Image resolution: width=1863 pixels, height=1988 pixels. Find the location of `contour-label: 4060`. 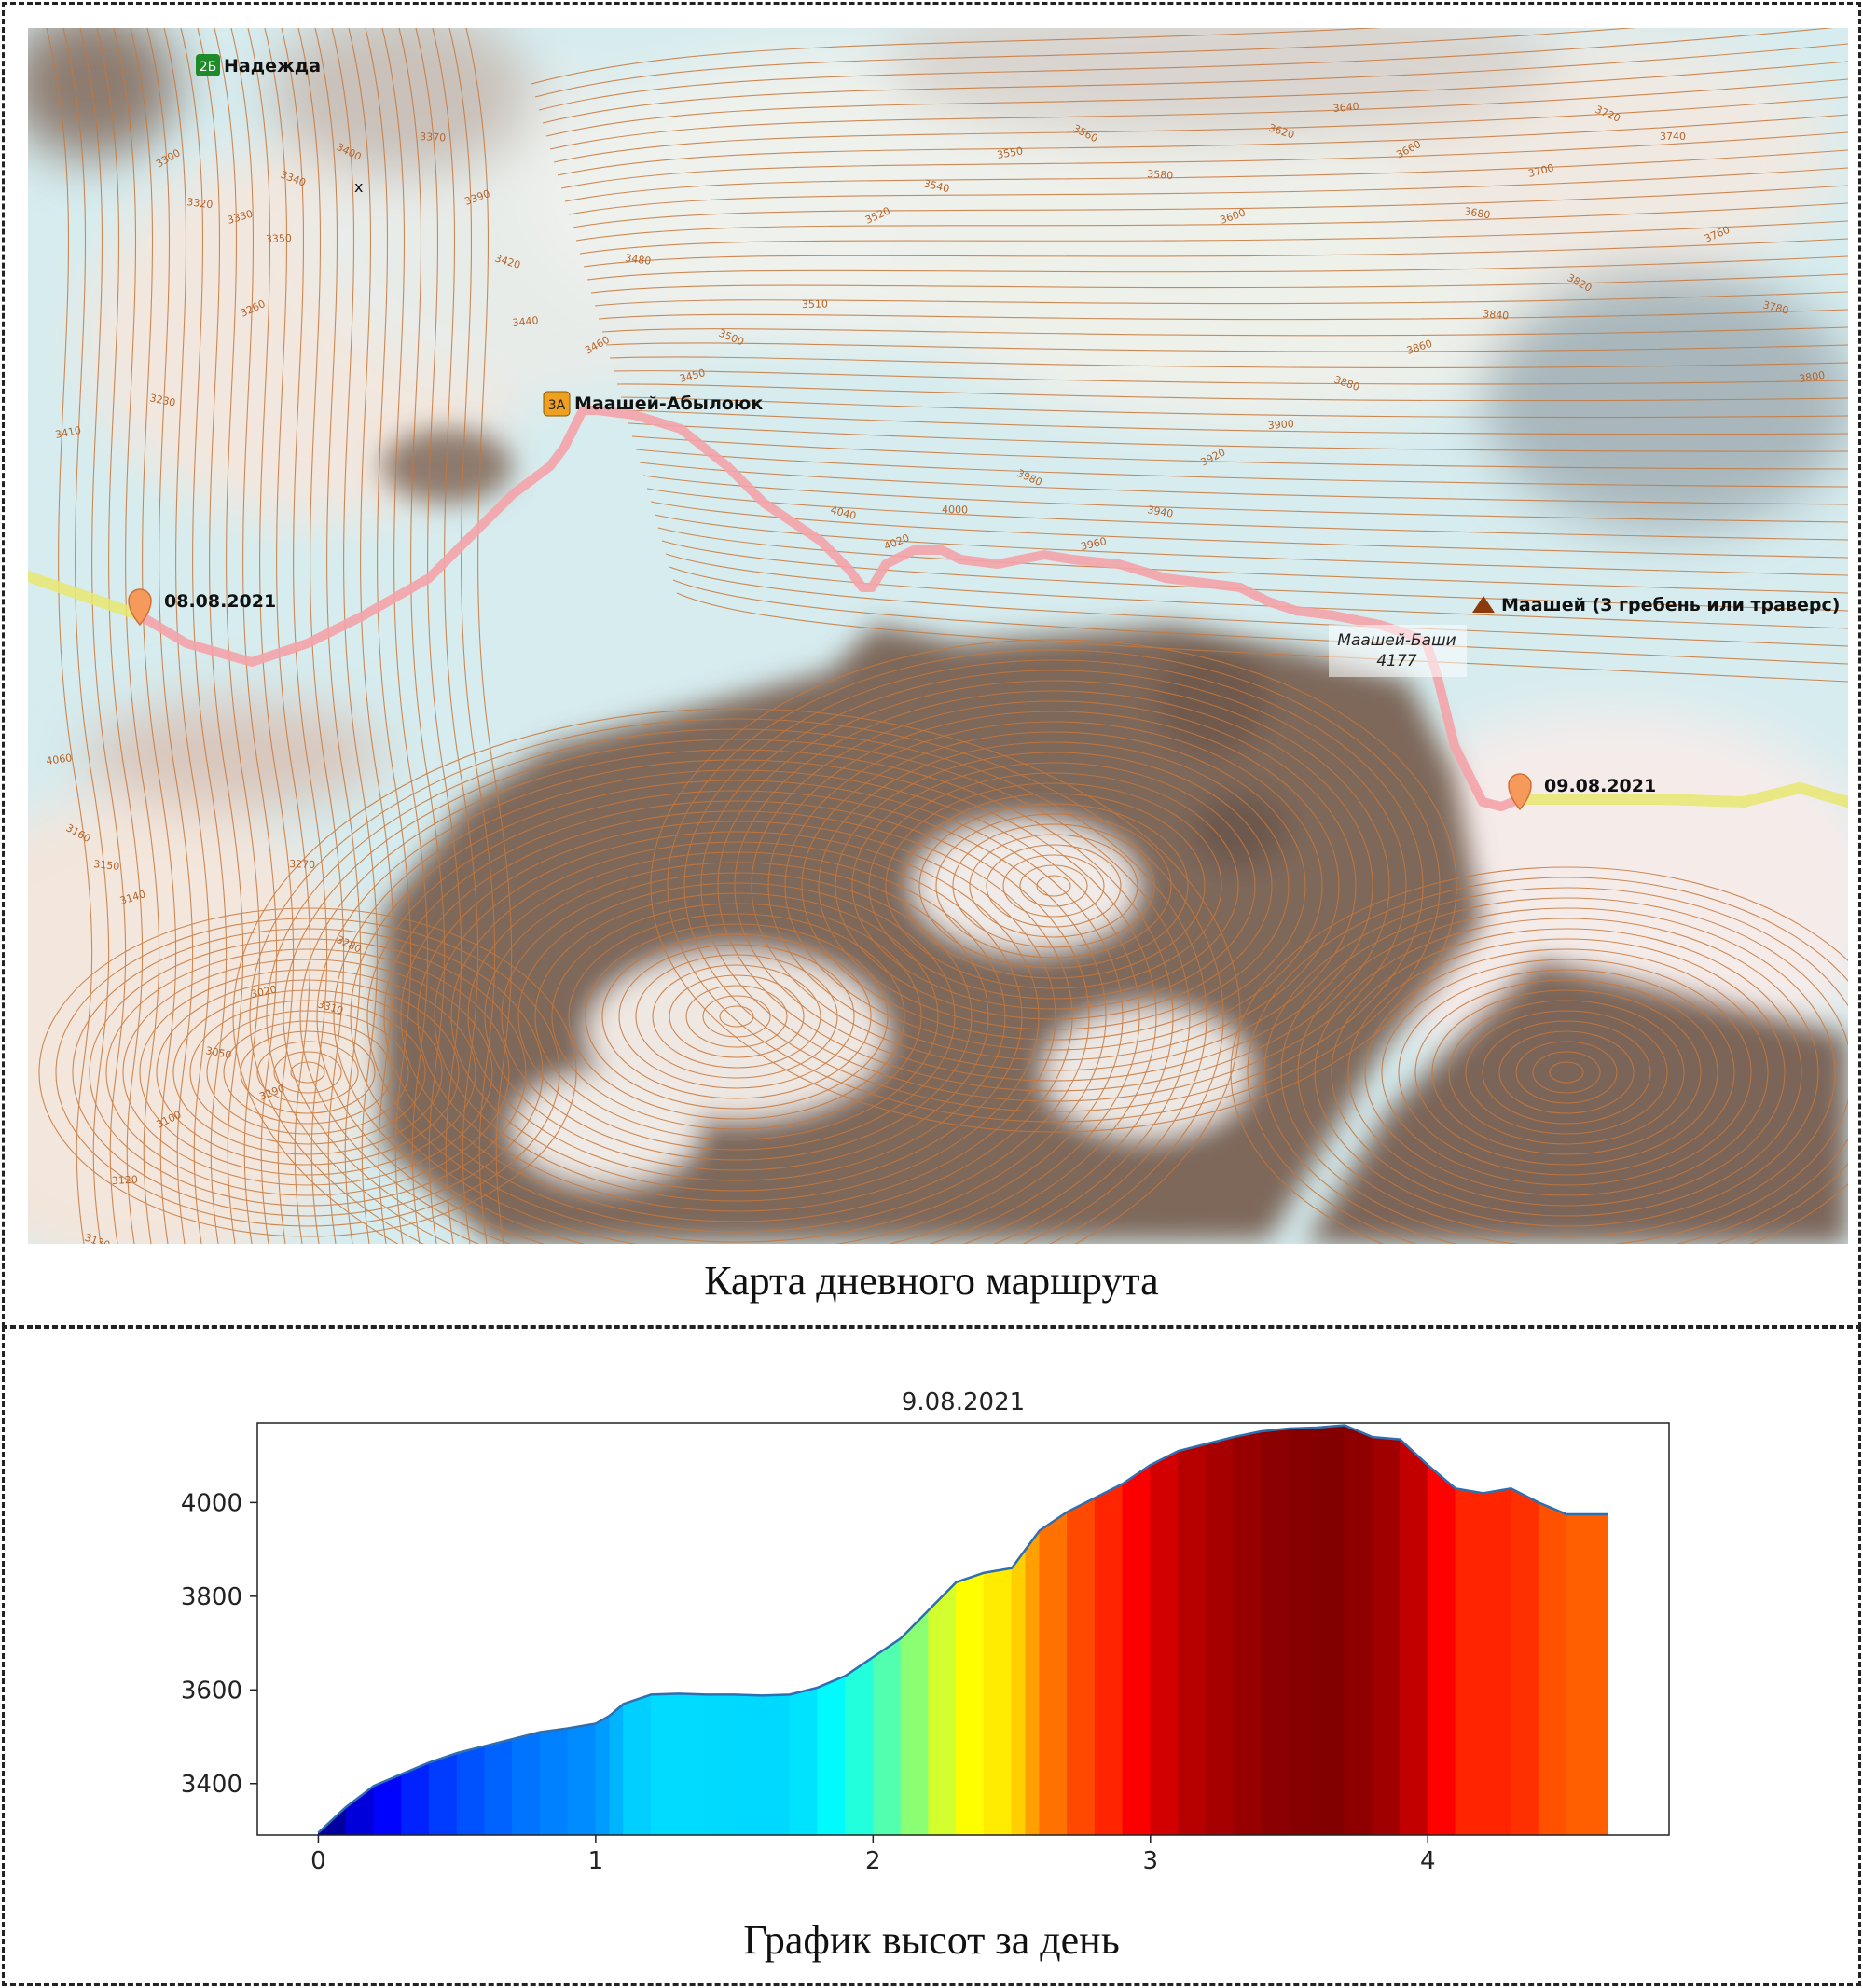

contour-label: 4060 is located at coordinates (60, 759).